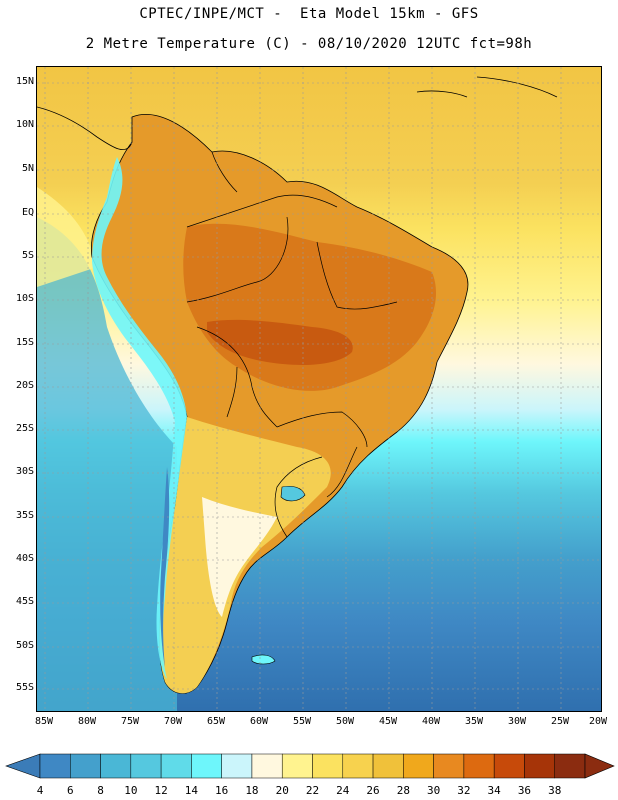 The height and width of the screenshot is (800, 618). Describe the element at coordinates (130, 721) in the screenshot. I see `lon-label-75w: 75W` at that location.